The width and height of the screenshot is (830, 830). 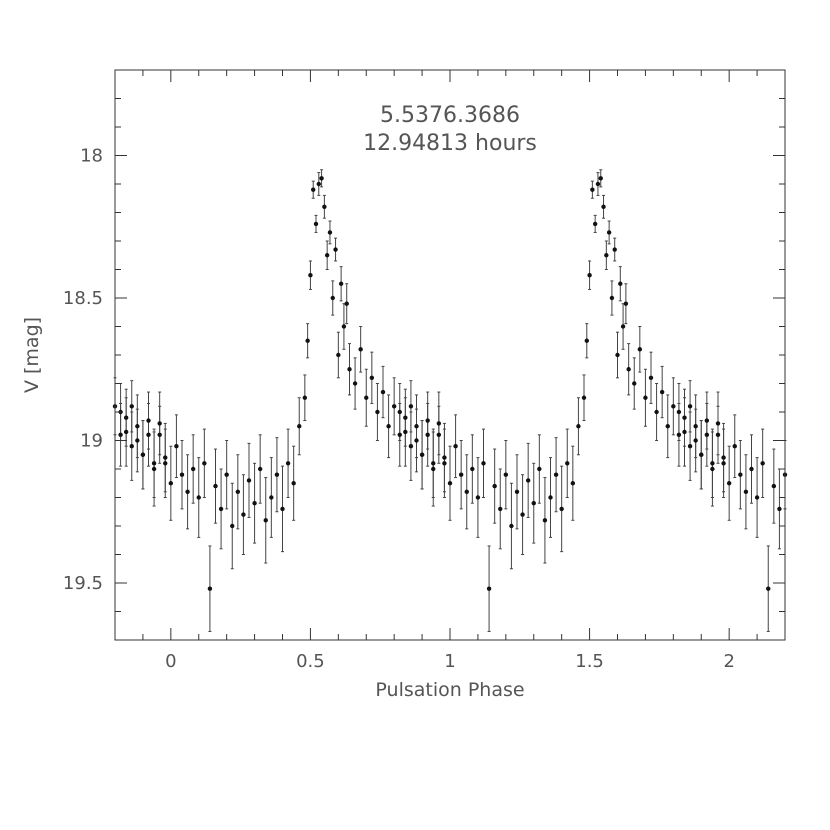 What do you see at coordinates (170, 661) in the screenshot?
I see `x-tick-label: 0` at bounding box center [170, 661].